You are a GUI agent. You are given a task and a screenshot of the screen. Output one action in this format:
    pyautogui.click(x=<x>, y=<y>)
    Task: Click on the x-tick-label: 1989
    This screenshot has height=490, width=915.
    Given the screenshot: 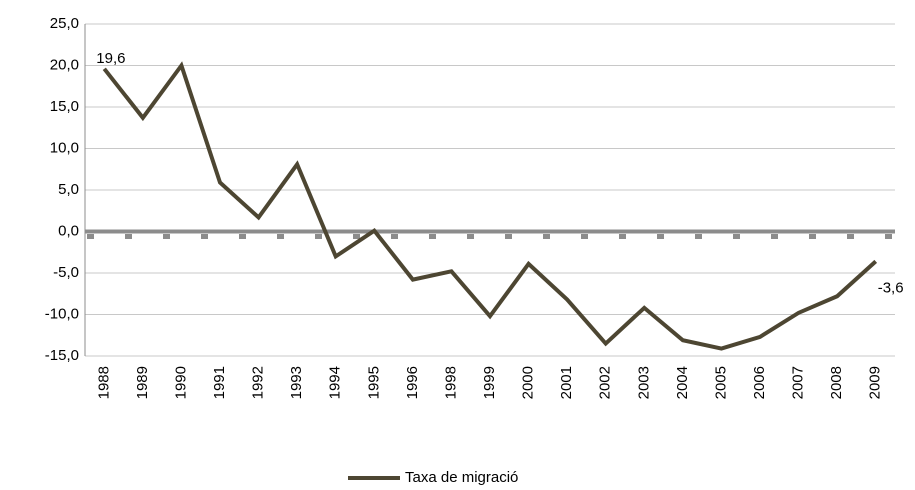 What is the action you would take?
    pyautogui.click(x=142, y=382)
    